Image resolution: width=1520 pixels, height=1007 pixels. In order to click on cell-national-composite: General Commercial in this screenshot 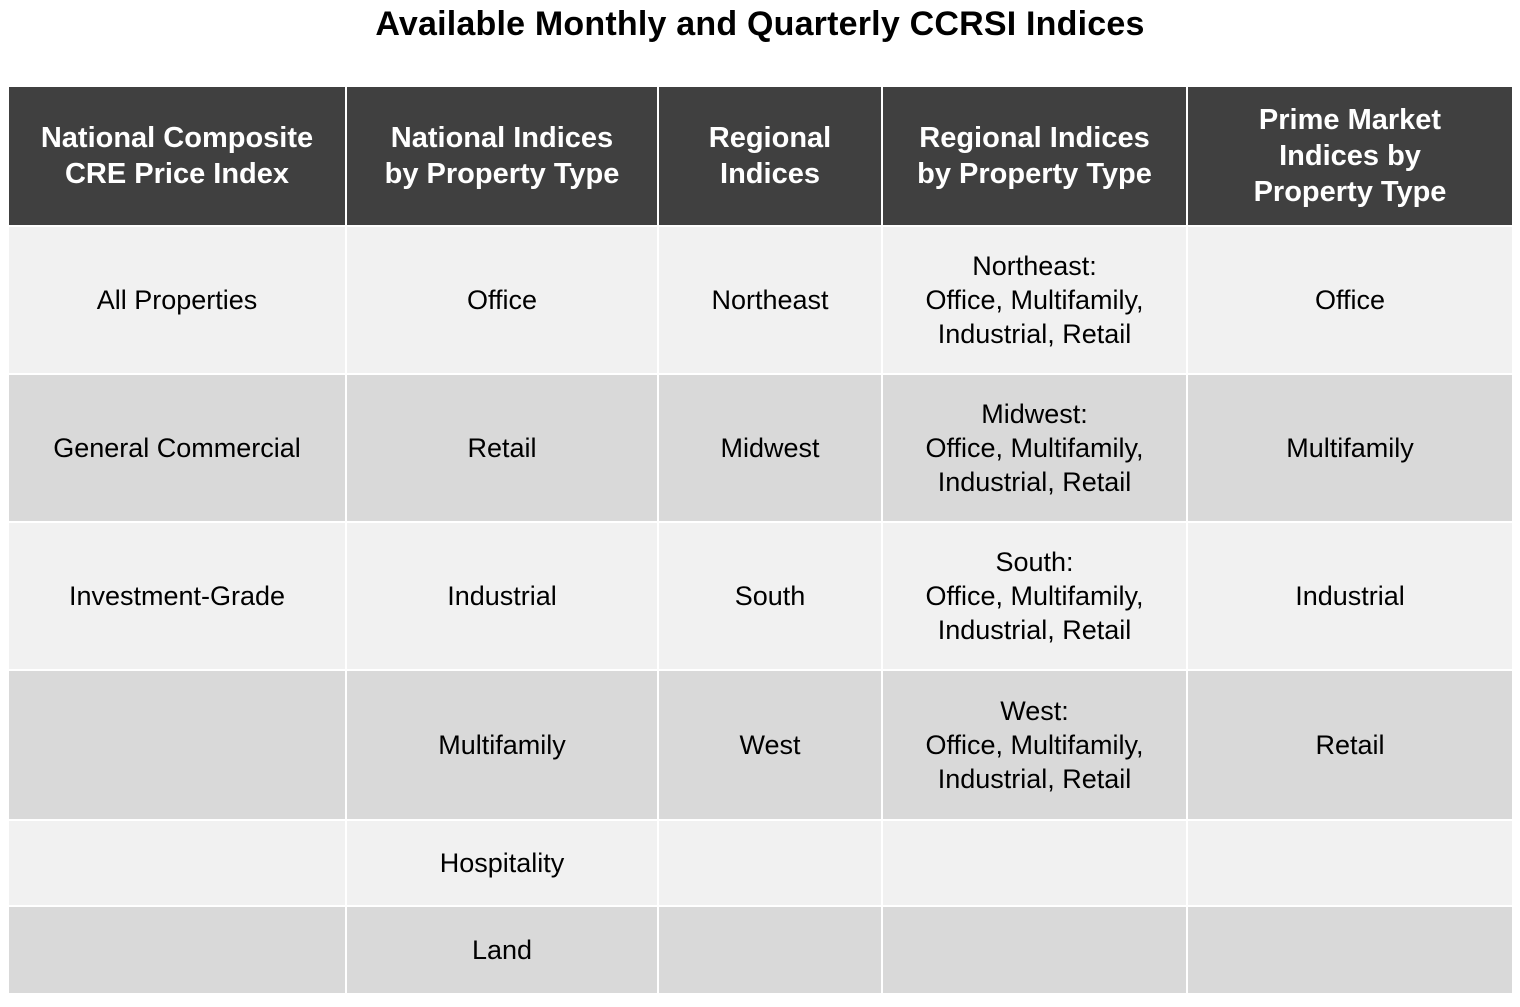, I will do `click(177, 448)`.